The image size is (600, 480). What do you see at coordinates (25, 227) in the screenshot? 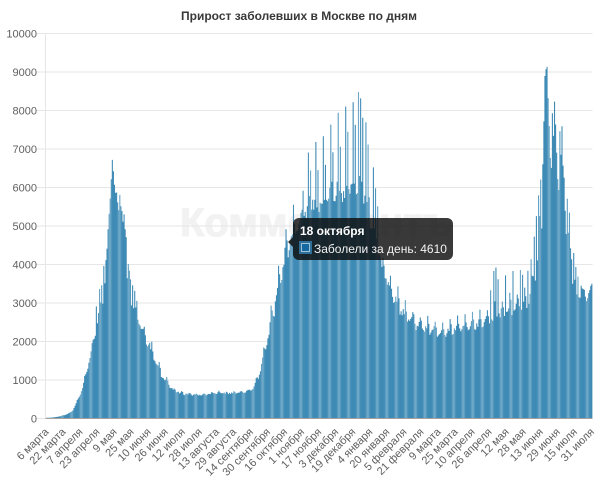
I see `svg-text: 5000` at bounding box center [25, 227].